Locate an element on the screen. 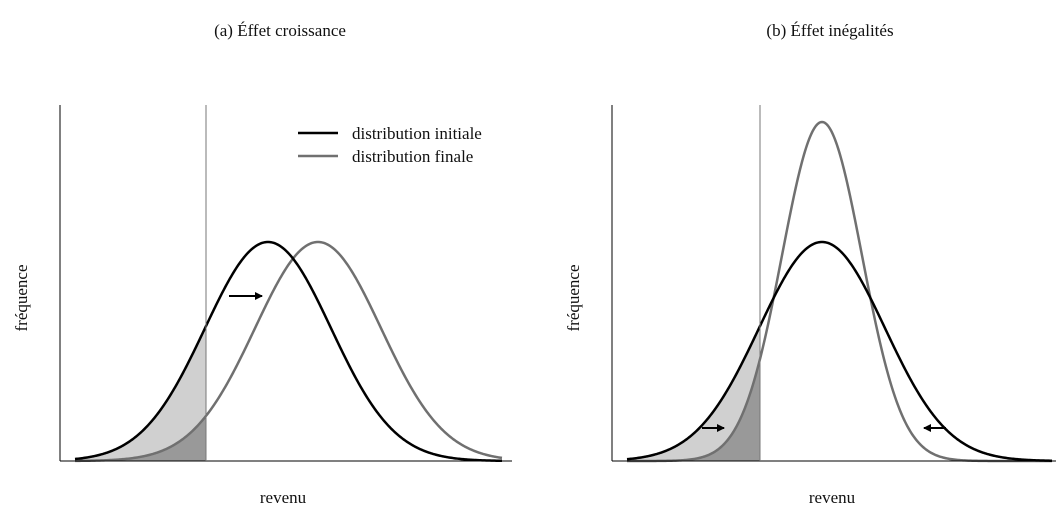 The height and width of the screenshot is (516, 1056). panel-title: (a) Éffet croissance is located at coordinates (280, 30).